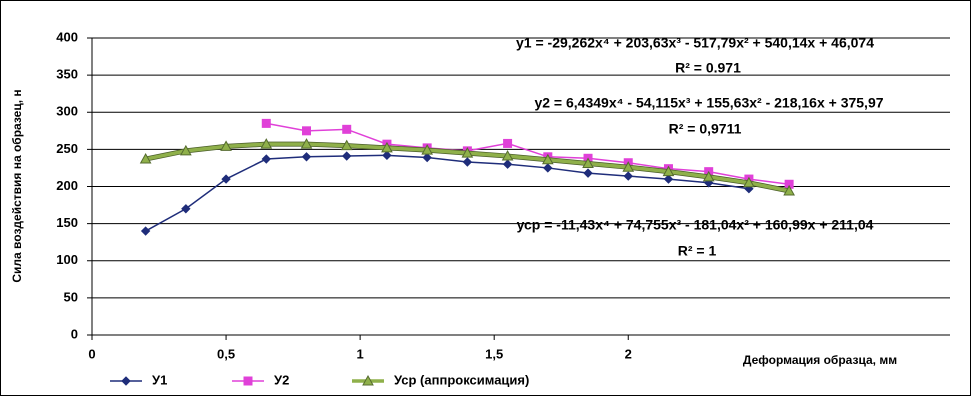 The height and width of the screenshot is (396, 971). Describe the element at coordinates (67, 259) in the screenshot. I see `y-tick-label: 100` at that location.